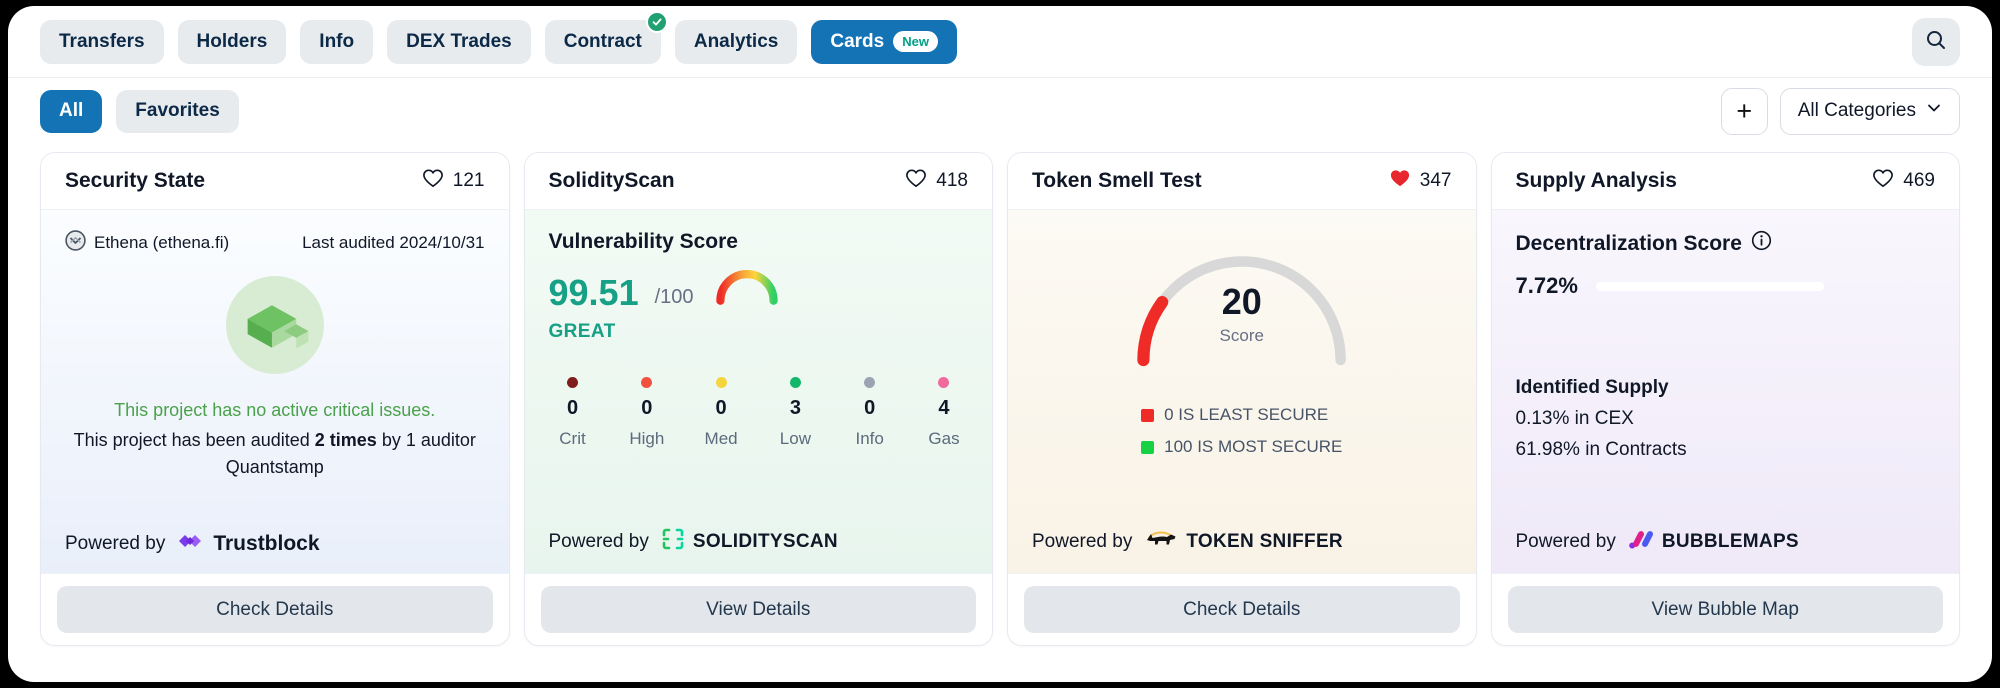 The height and width of the screenshot is (688, 2000). What do you see at coordinates (1628, 243) in the screenshot?
I see `decentralization-score-text: Decentralization Score` at bounding box center [1628, 243].